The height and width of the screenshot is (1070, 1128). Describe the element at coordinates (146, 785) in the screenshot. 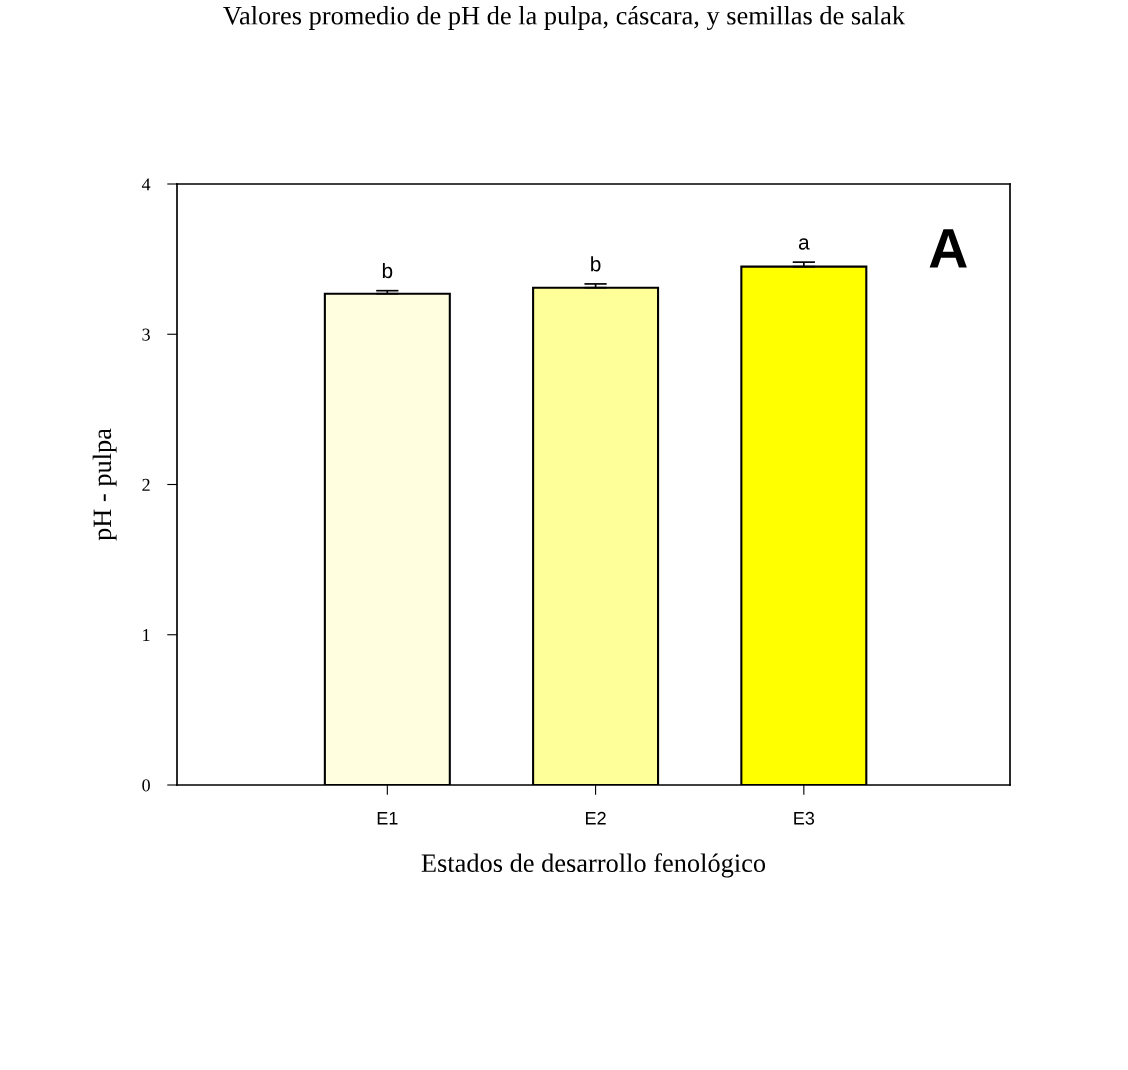

I see `y-tick-label: 0` at that location.